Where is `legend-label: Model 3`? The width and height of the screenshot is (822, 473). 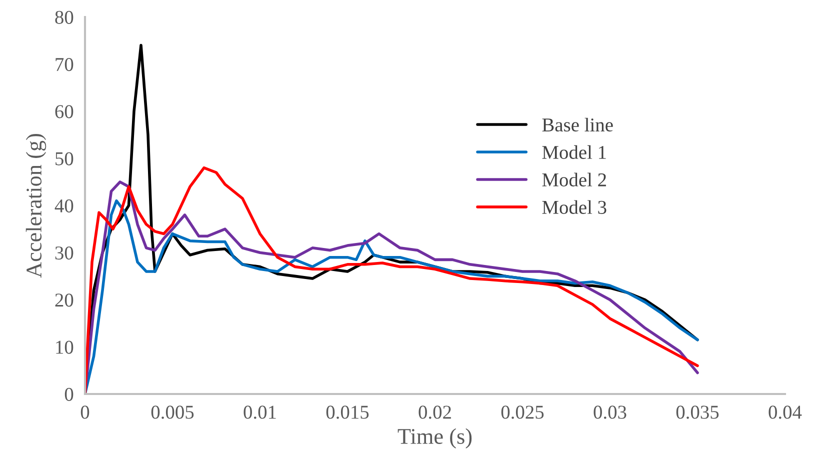 legend-label: Model 3 is located at coordinates (574, 207).